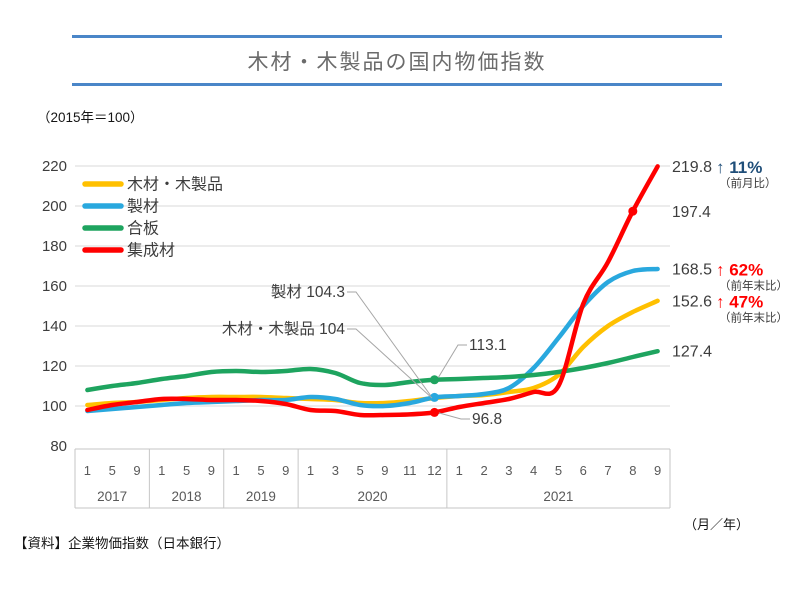 The height and width of the screenshot is (600, 800). What do you see at coordinates (175, 185) in the screenshot?
I see `legend-label: 木材・木製品` at bounding box center [175, 185].